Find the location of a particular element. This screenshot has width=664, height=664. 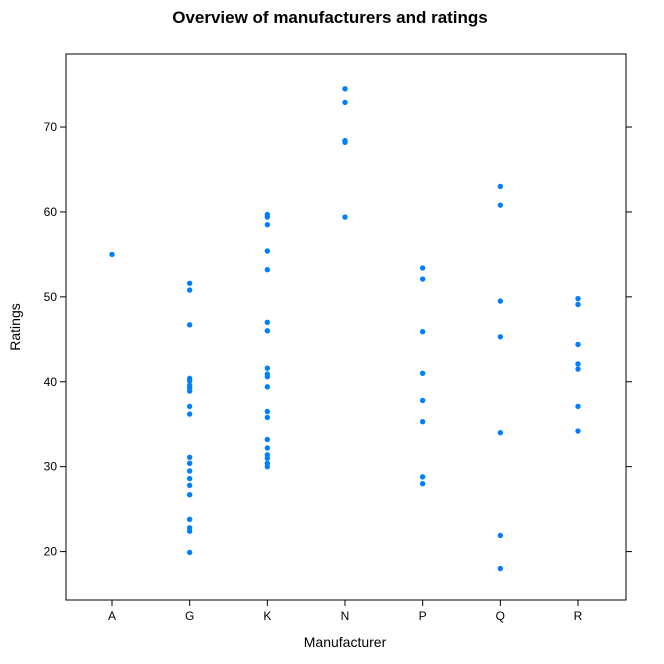

x-tick-label: G is located at coordinates (189, 616).